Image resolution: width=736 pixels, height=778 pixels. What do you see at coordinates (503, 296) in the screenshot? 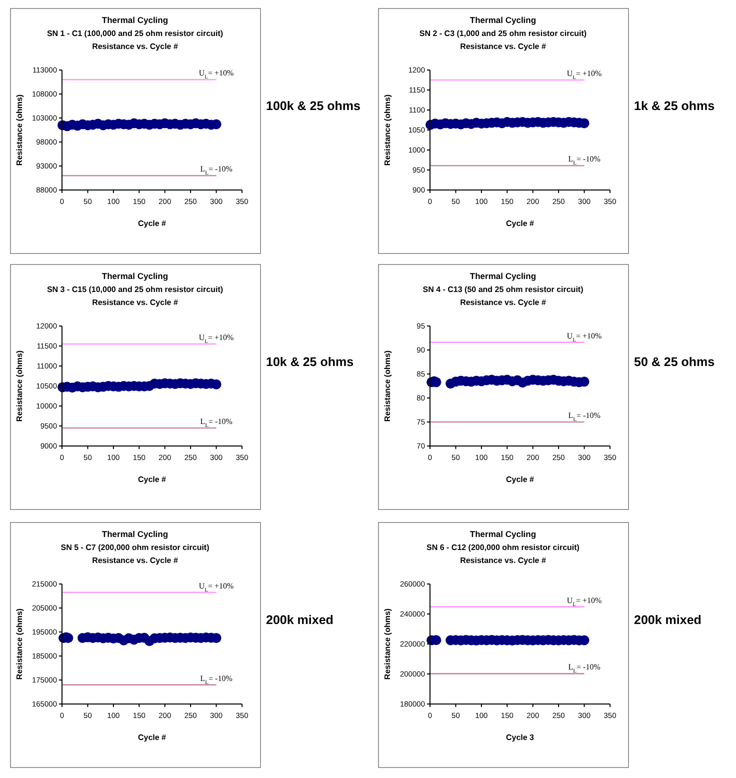
I see `chart-subtitle: SN 4 - C13 (50 and 25 ohm resistor circuit) Resistance vs. Cycle #` at bounding box center [503, 296].